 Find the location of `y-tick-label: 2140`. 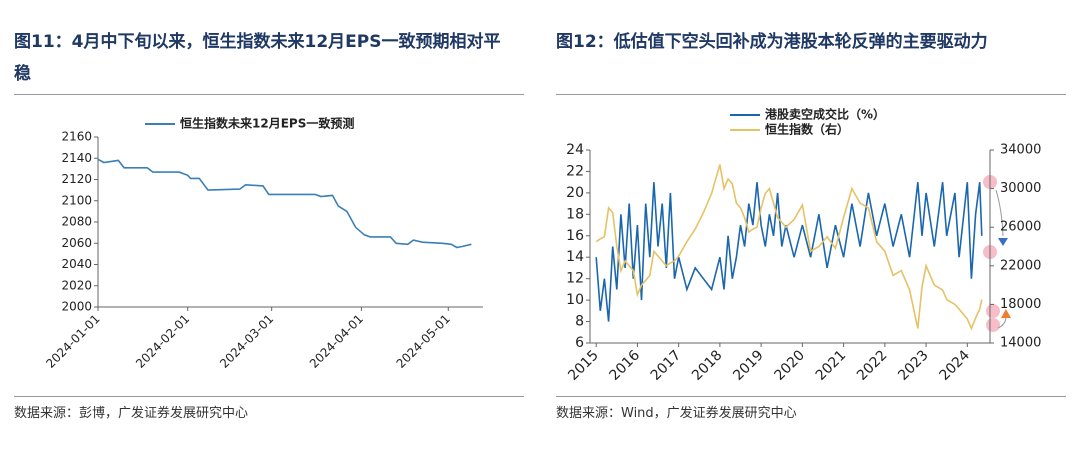

y-tick-label: 2140 is located at coordinates (76, 158).